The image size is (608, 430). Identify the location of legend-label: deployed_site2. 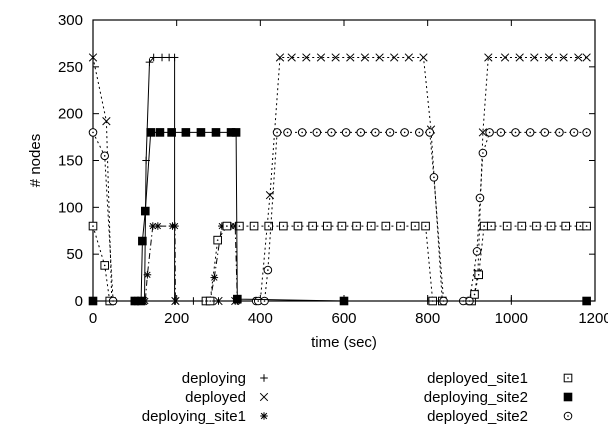
(477, 416).